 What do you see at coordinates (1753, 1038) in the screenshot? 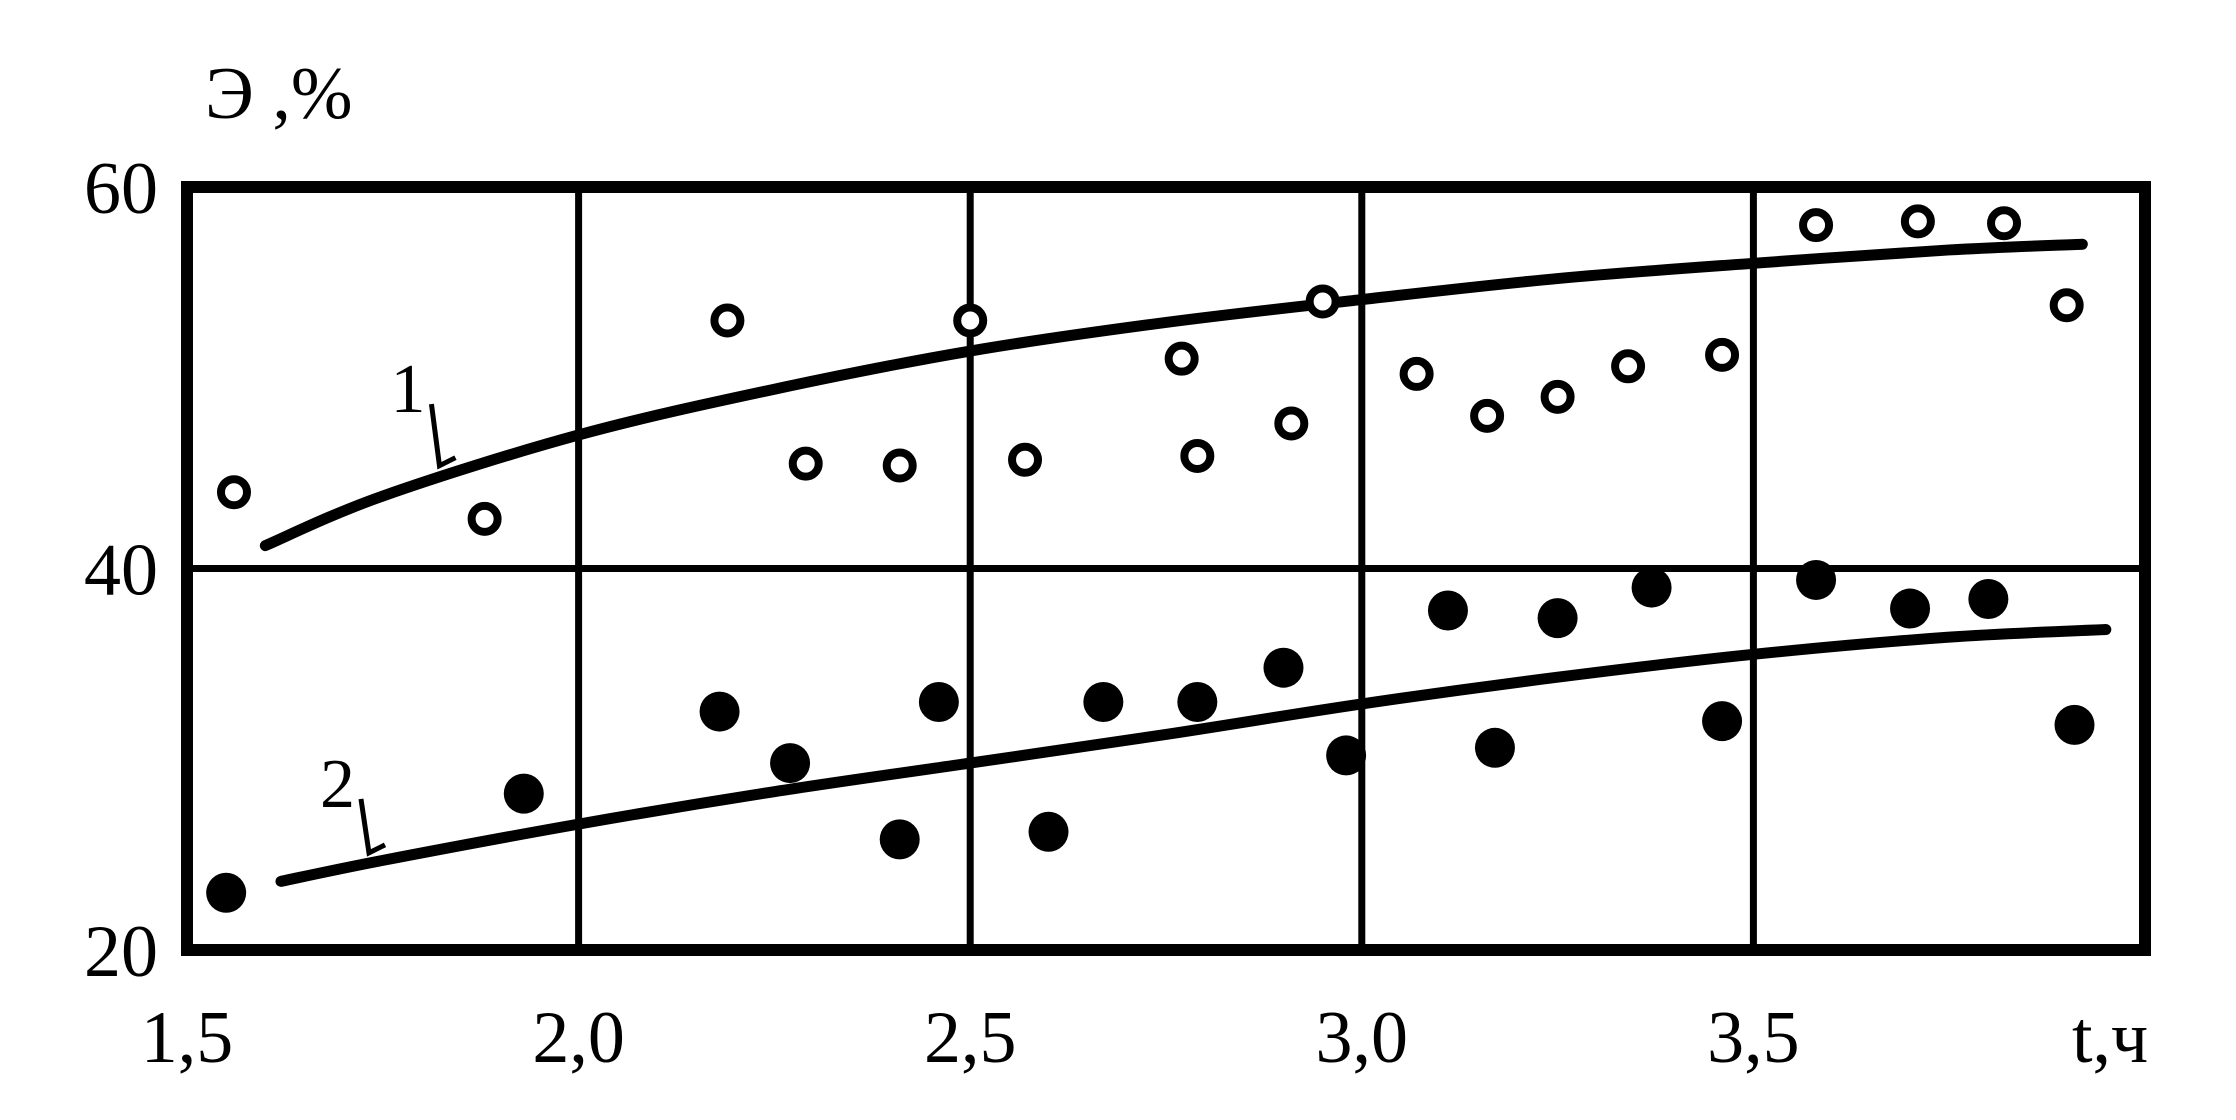
I see `x-tick-label: 3,5` at bounding box center [1753, 1038].